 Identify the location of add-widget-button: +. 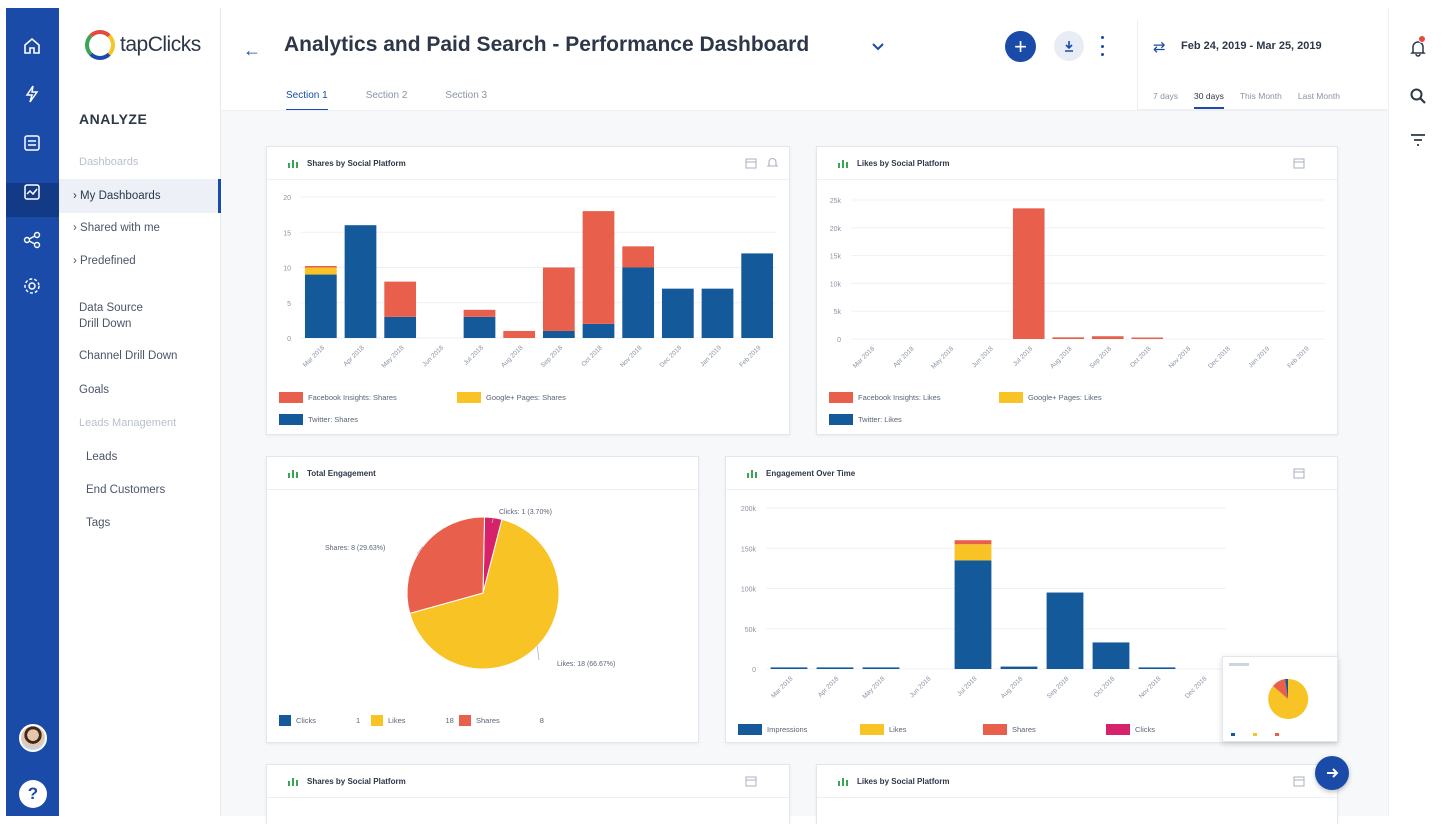
(1020, 46).